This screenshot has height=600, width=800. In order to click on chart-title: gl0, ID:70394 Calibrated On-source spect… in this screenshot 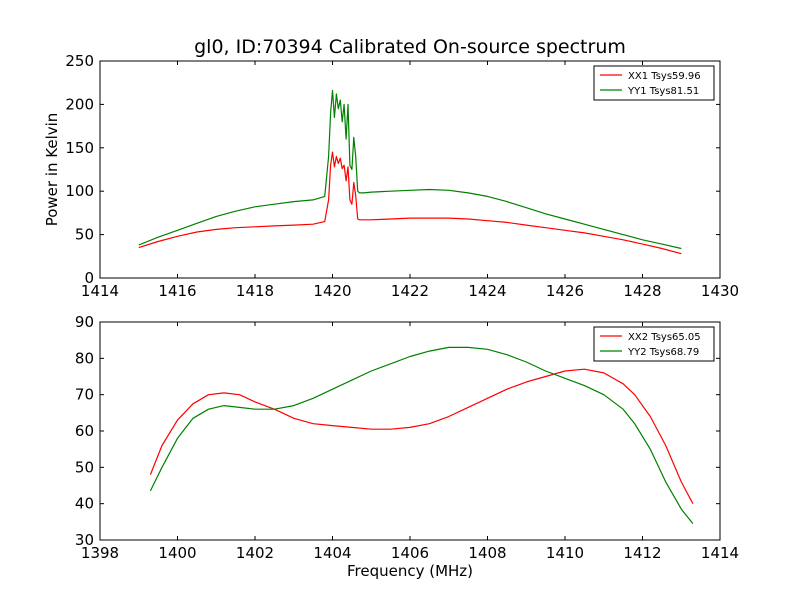, I will do `click(410, 47)`.